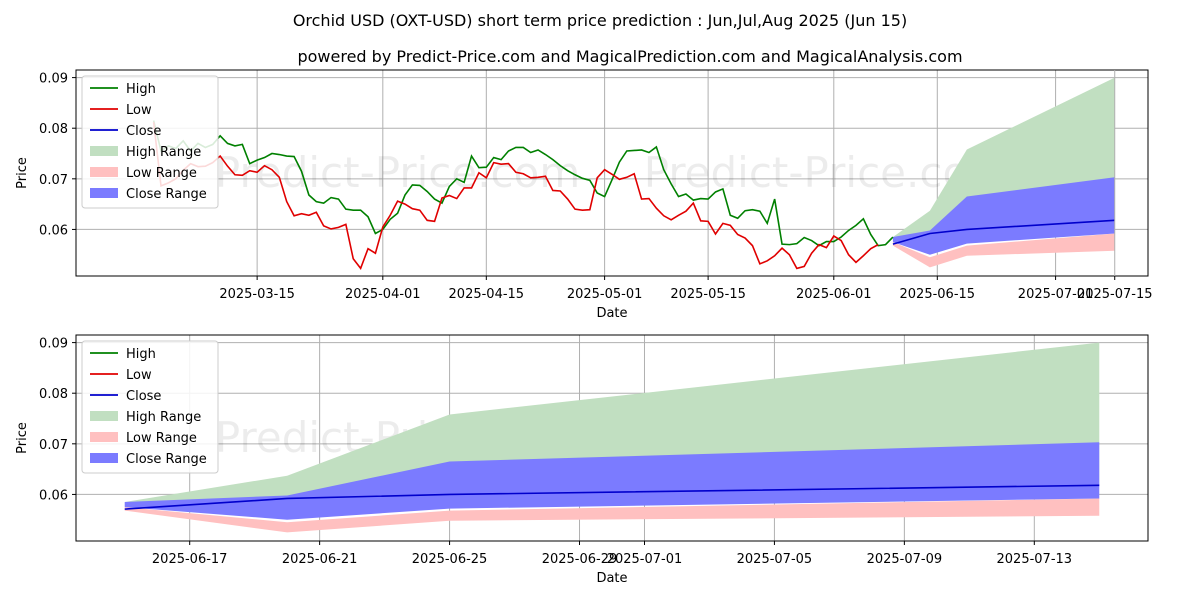 This screenshot has height=604, width=1200. Describe the element at coordinates (22, 173) in the screenshot. I see `top-y-axis-label: Price` at that location.